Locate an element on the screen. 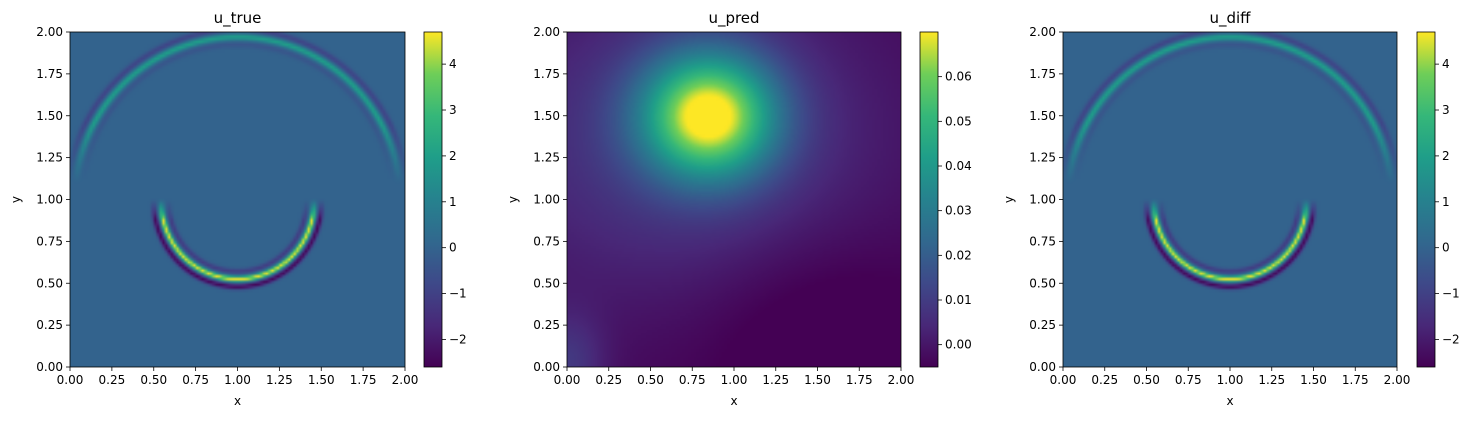 The width and height of the screenshot is (1474, 424). colorbar-tick-label: 0.00 is located at coordinates (958, 345).